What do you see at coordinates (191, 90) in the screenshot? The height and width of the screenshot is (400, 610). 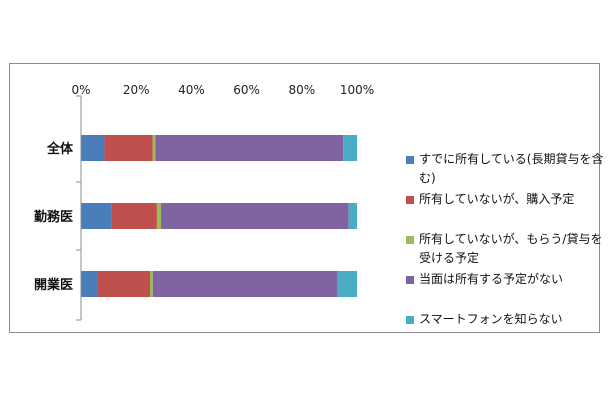 I see `x-tick-label: 40%` at bounding box center [191, 90].